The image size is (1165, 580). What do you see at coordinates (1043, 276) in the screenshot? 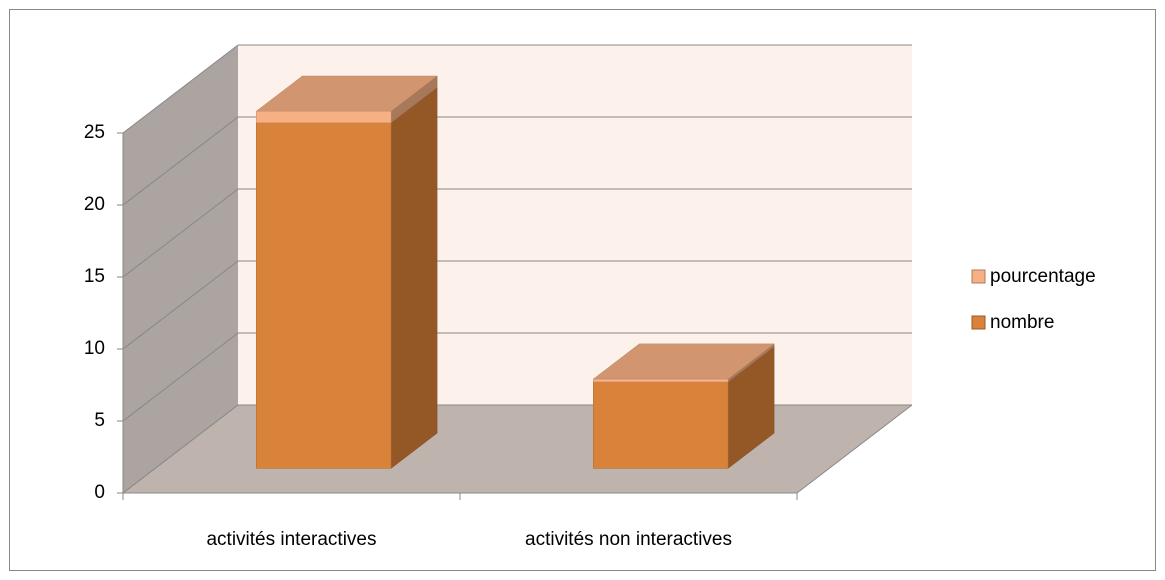
I see `legend-label: pourcentage` at bounding box center [1043, 276].